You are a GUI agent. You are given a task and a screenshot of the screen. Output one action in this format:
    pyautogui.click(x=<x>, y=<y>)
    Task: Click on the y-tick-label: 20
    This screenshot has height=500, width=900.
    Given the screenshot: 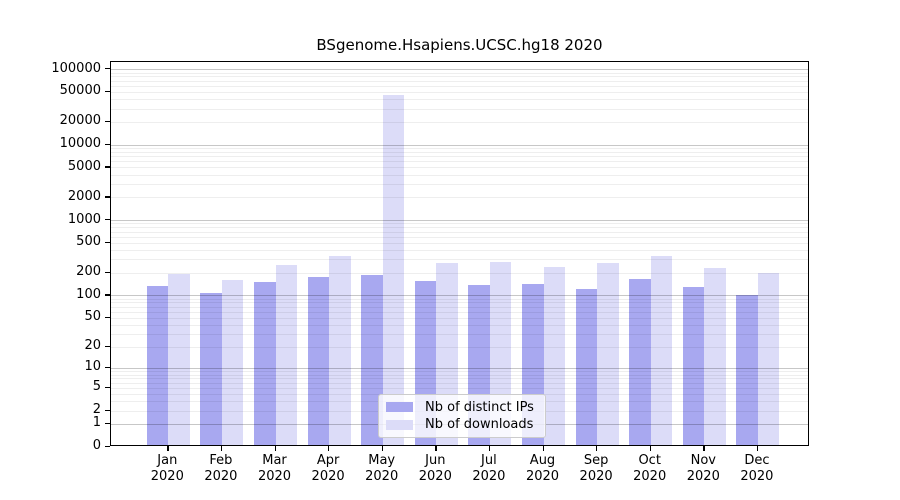 What is the action you would take?
    pyautogui.click(x=92, y=346)
    